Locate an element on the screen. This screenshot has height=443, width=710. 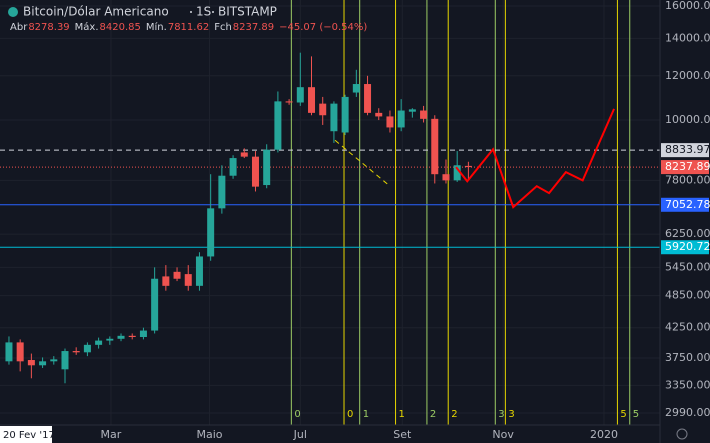
x-tick-label: Mar is located at coordinates (111, 434).